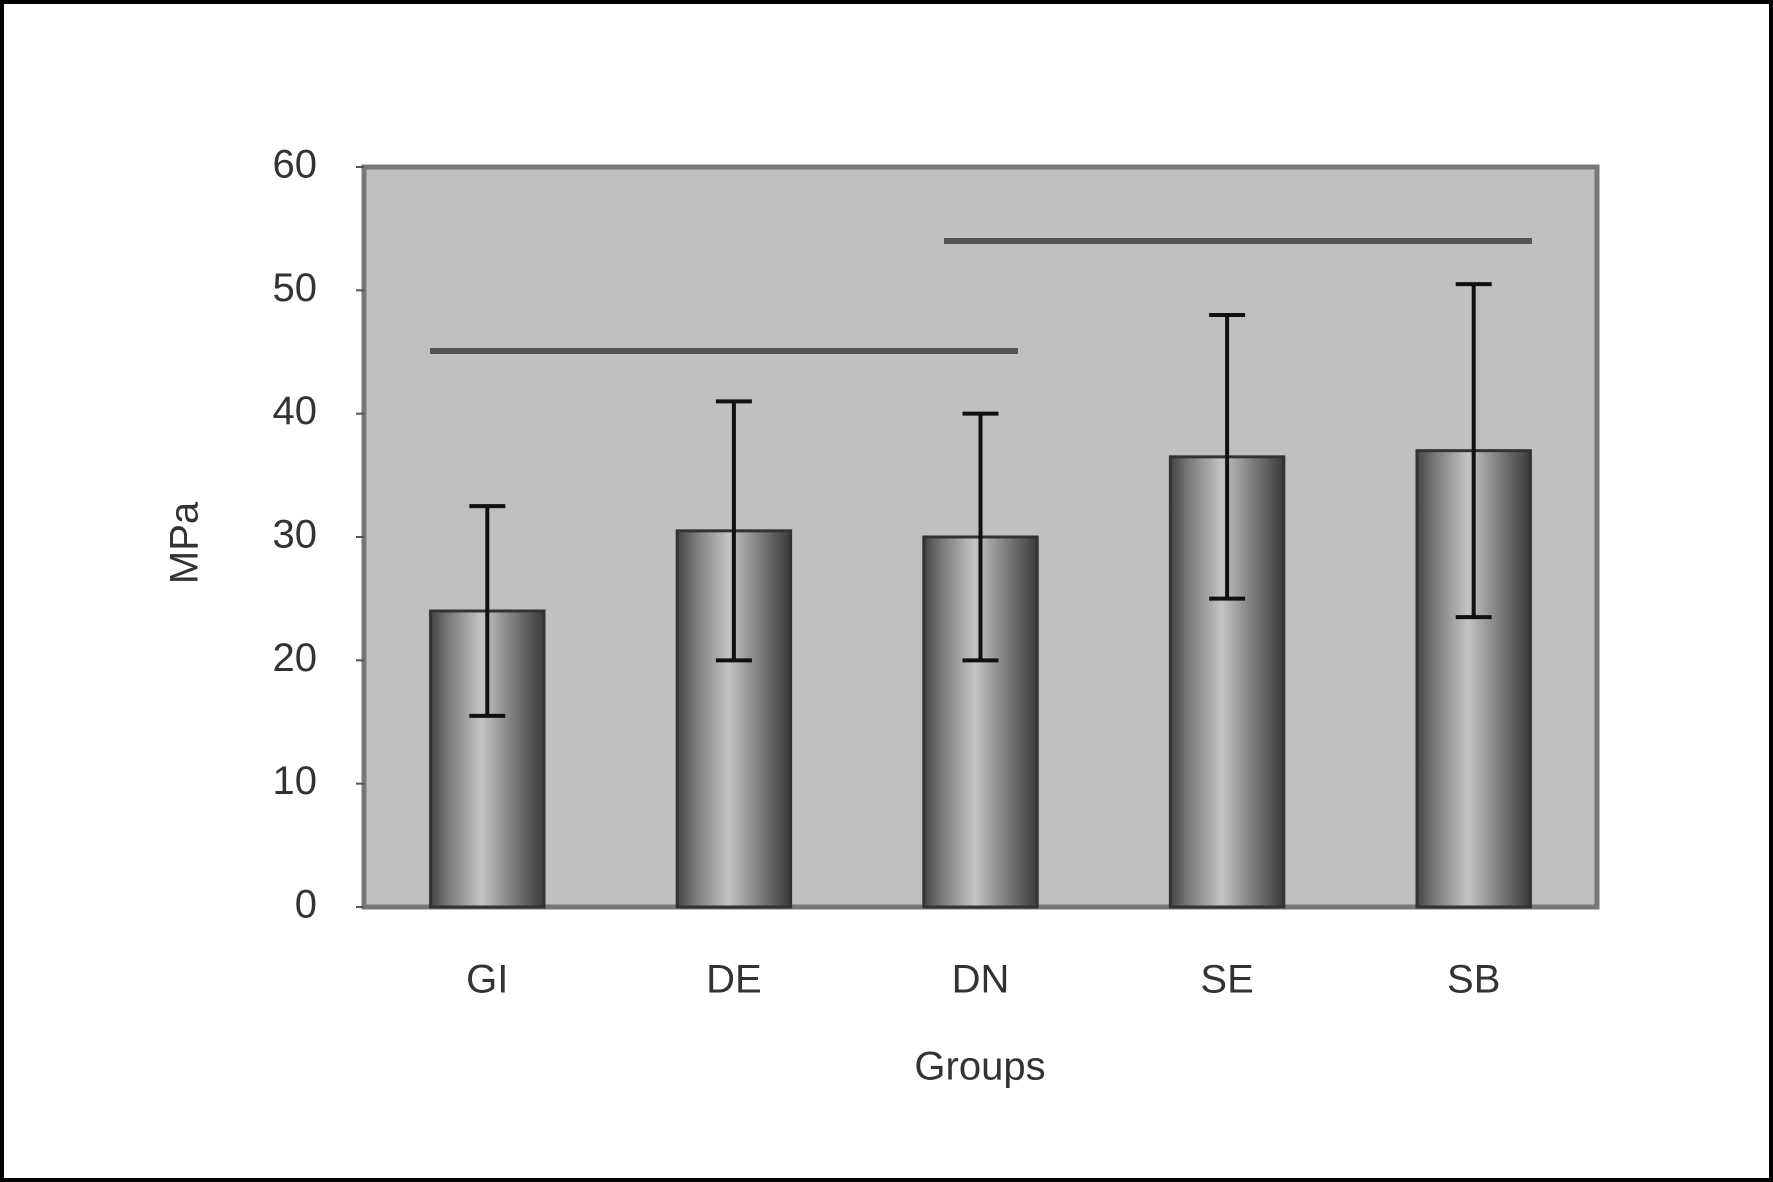 This screenshot has width=1773, height=1182. What do you see at coordinates (734, 980) in the screenshot?
I see `x-tick-label: DE` at bounding box center [734, 980].